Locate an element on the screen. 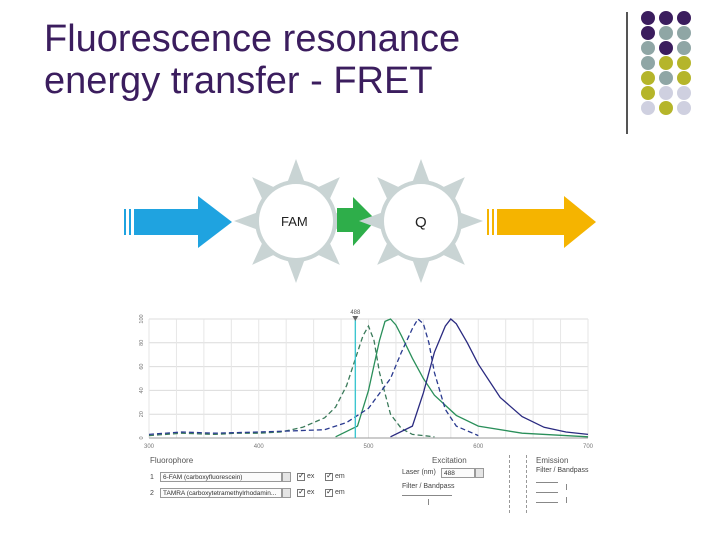 The width and height of the screenshot is (720, 540). x-tick-label: 600 is located at coordinates (478, 447).